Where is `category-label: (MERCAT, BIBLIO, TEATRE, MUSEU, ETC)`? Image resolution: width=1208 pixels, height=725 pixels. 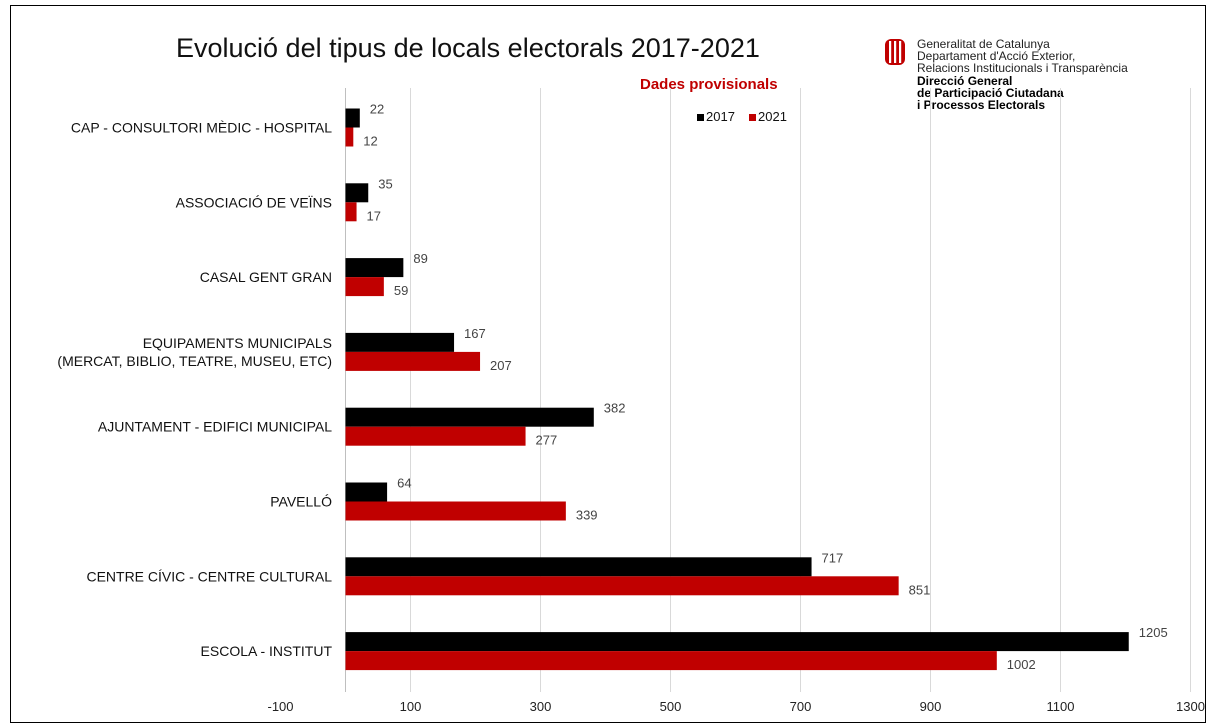
category-label: (MERCAT, BIBLIO, TEATRE, MUSEU, ETC) is located at coordinates (194, 361).